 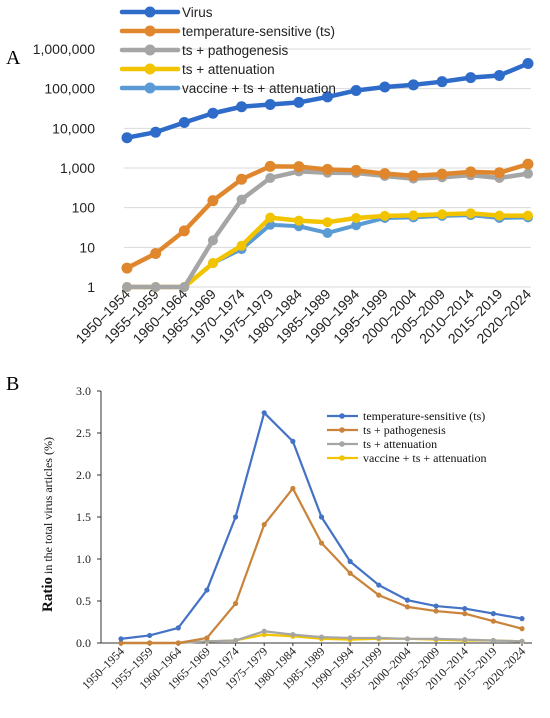 What do you see at coordinates (13, 58) in the screenshot?
I see `panel-a-letter: A` at bounding box center [13, 58].